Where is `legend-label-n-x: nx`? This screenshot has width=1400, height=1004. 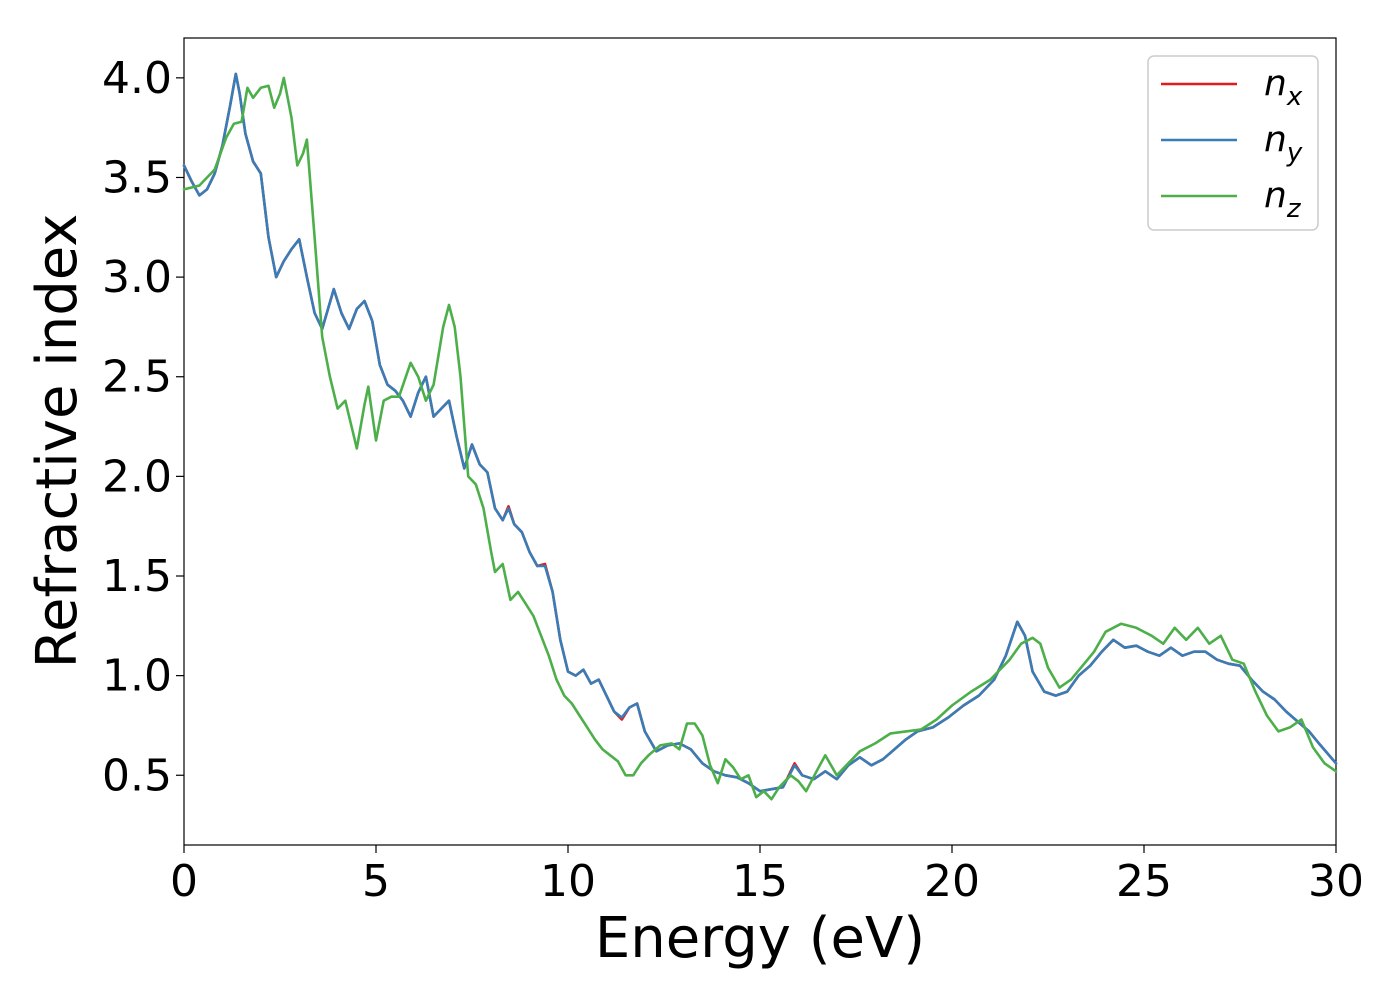
legend-label-n-x: nx is located at coordinates (1283, 87).